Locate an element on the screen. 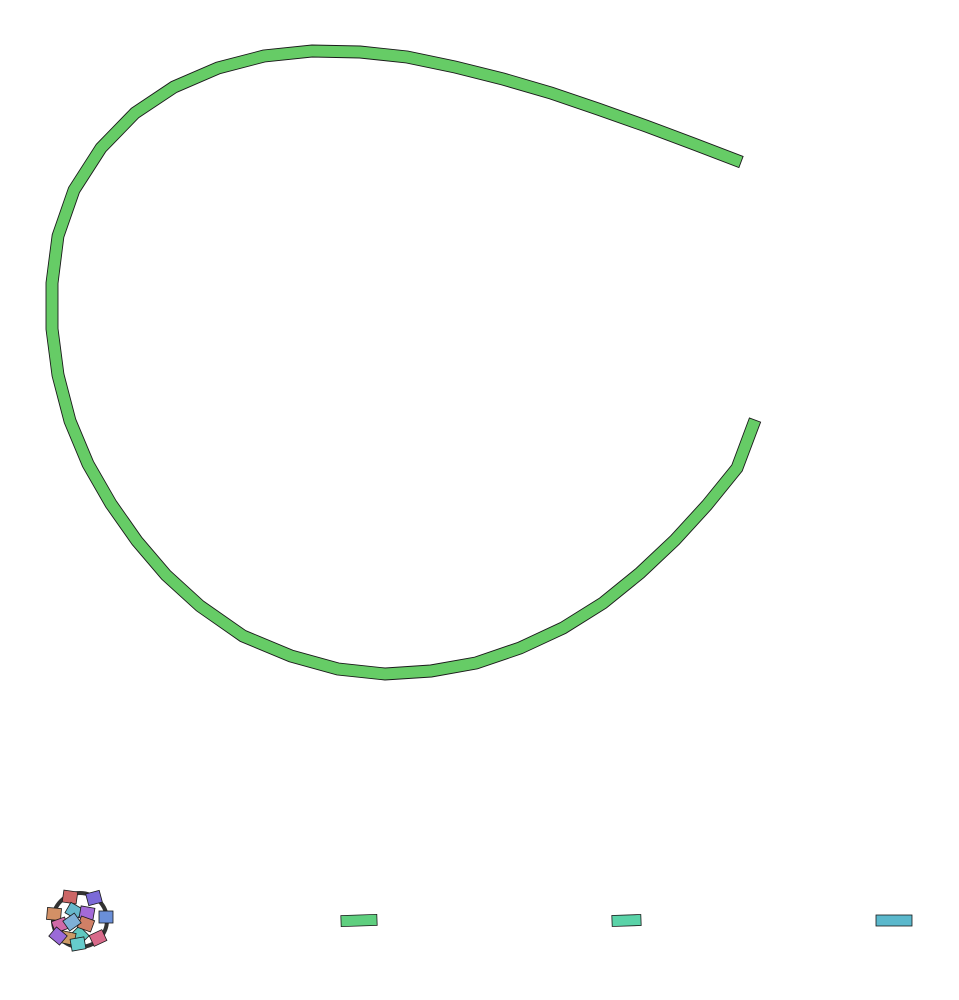 The height and width of the screenshot is (1000, 959). pill-row is located at coordinates (626, 920).